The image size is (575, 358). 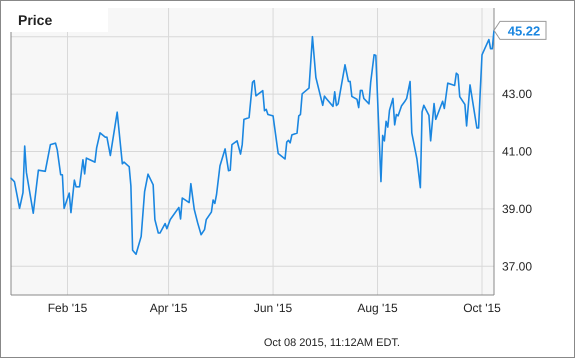 What do you see at coordinates (517, 151) in the screenshot?
I see `y-tick-label: 41.00` at bounding box center [517, 151].